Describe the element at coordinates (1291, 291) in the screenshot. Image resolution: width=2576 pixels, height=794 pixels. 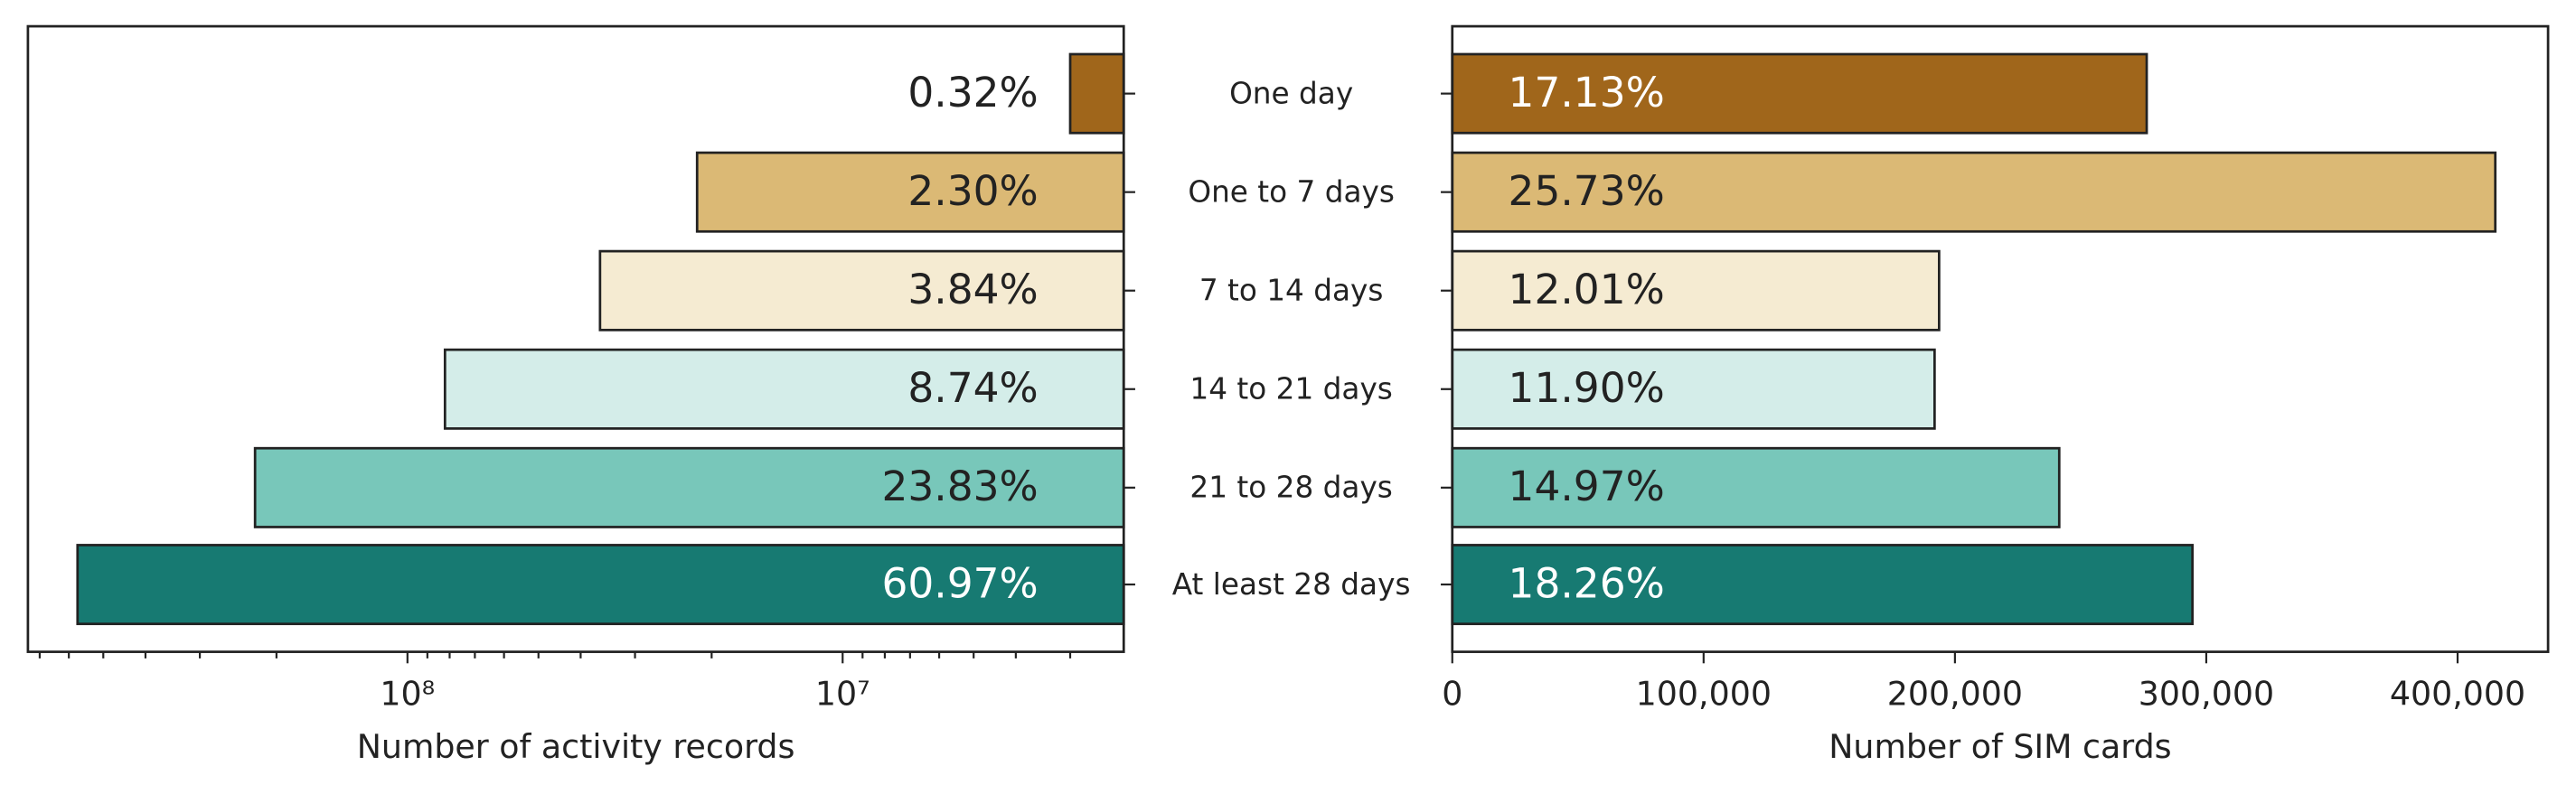
I see `category-label: 7 to 14 days` at that location.